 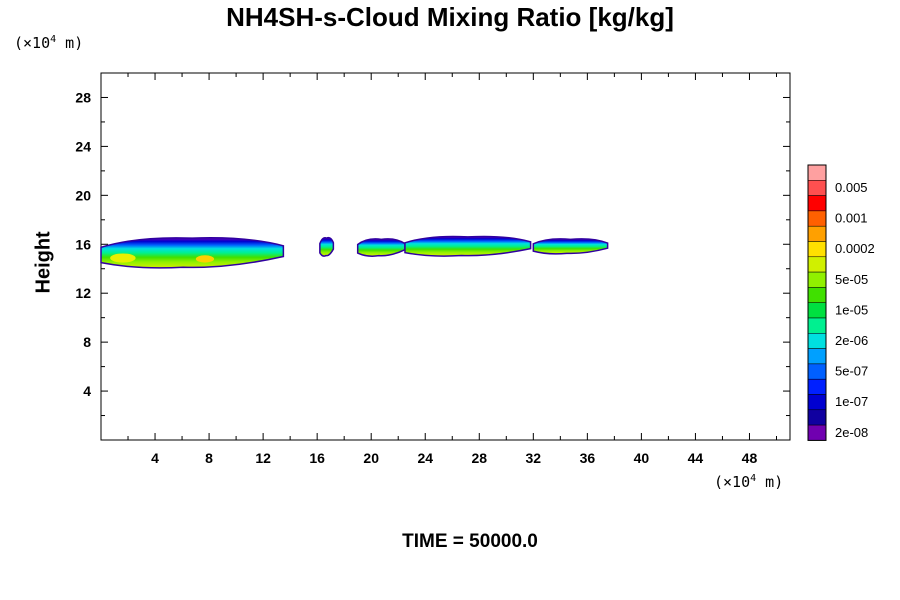 I want to click on colorbar-label: 0.001, so click(x=851, y=218).